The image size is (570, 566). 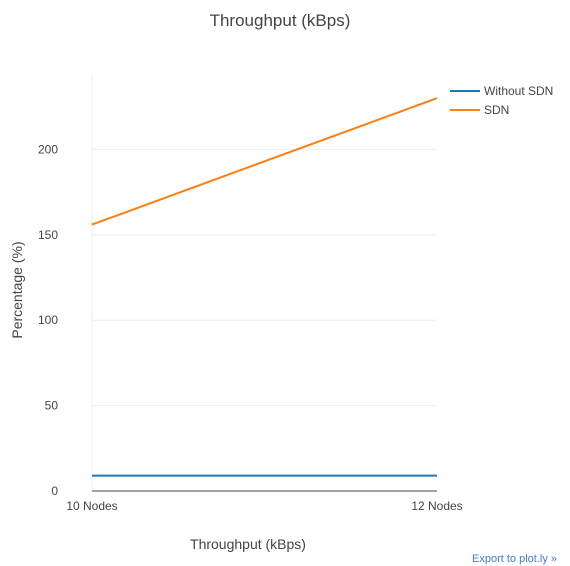 What do you see at coordinates (514, 559) in the screenshot?
I see `export-plotly-link: Export to plot.ly »` at bounding box center [514, 559].